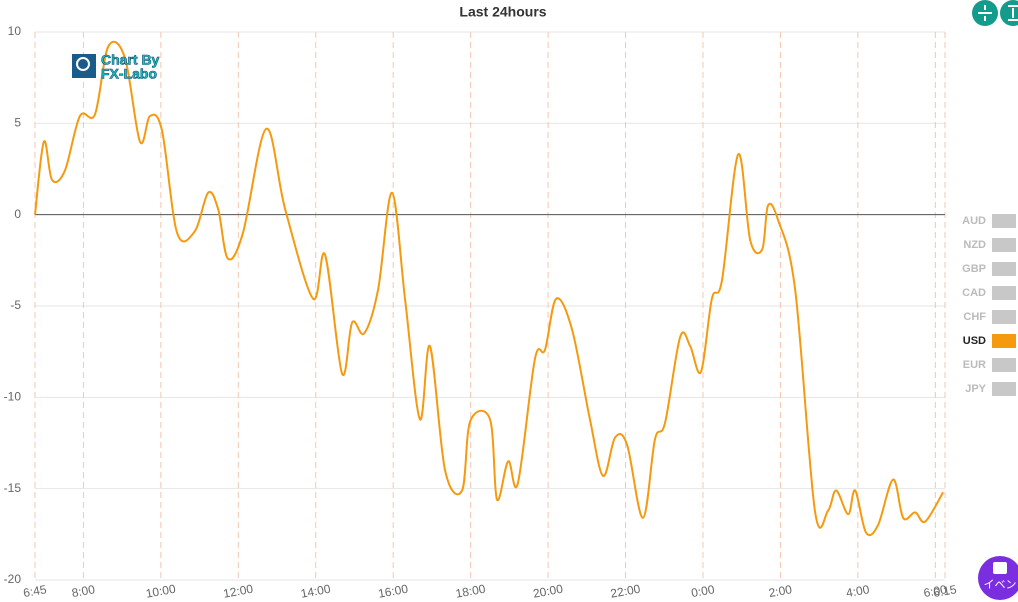  What do you see at coordinates (130, 60) in the screenshot?
I see `watermark-line: Chart By` at bounding box center [130, 60].